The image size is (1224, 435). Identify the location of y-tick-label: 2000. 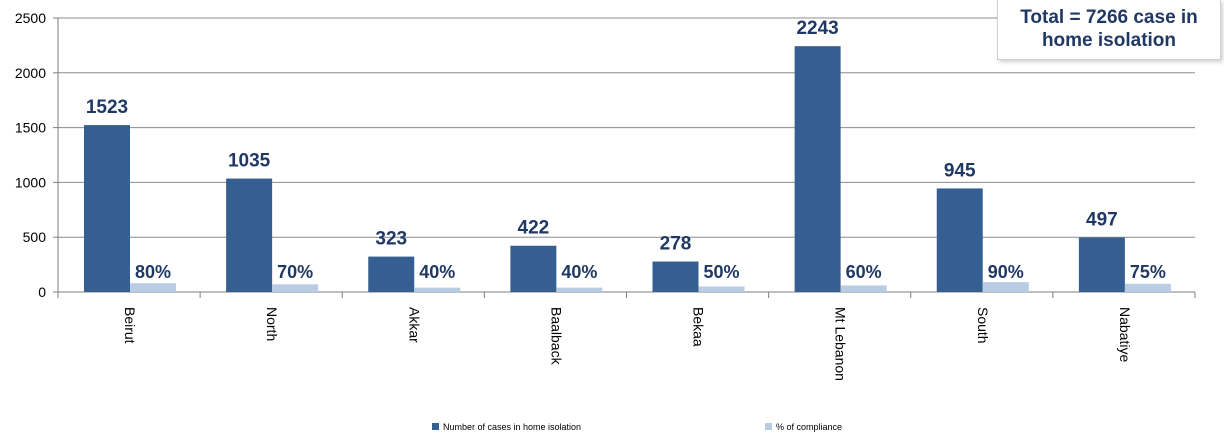
(30, 73).